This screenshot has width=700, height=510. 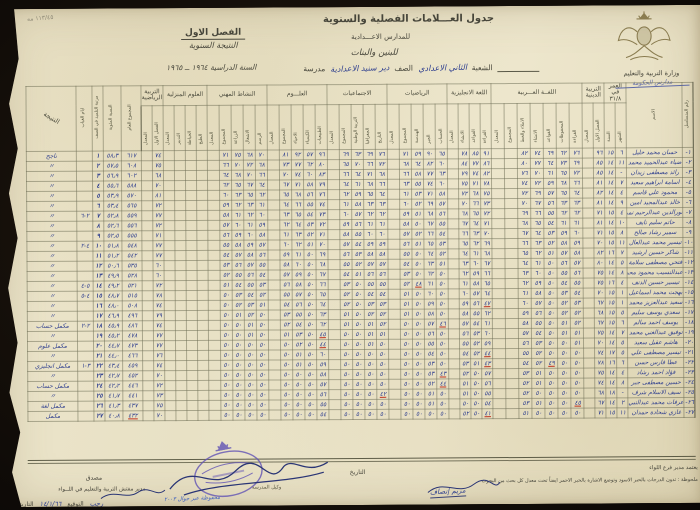 I want to click on rk-cell: ٢٠, so click(x=98, y=346).